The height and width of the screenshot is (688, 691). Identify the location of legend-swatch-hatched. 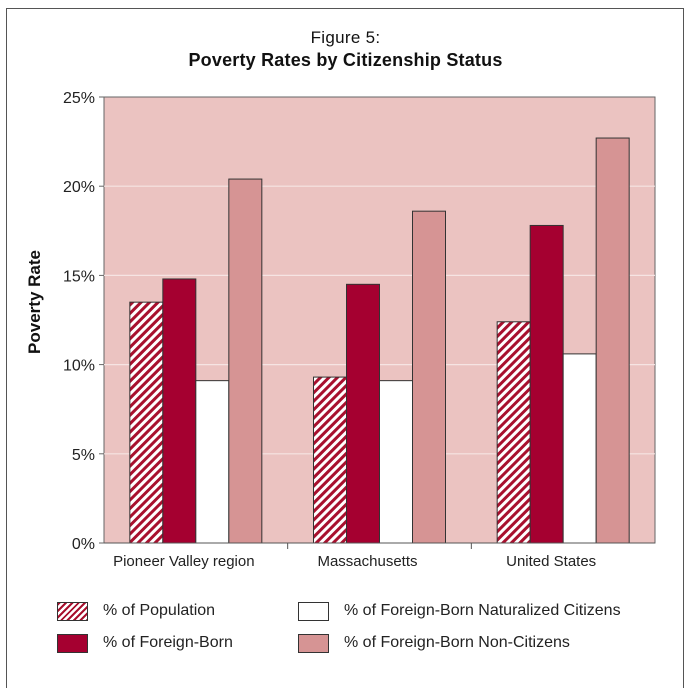
(72, 611).